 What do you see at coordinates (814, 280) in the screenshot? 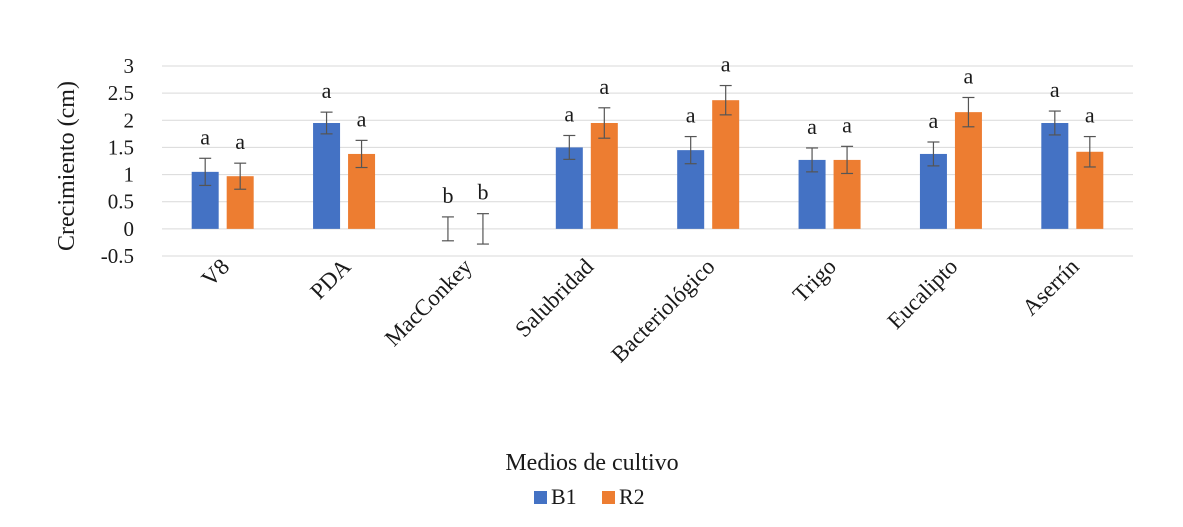
I see `x-category-label: Trigo` at bounding box center [814, 280].